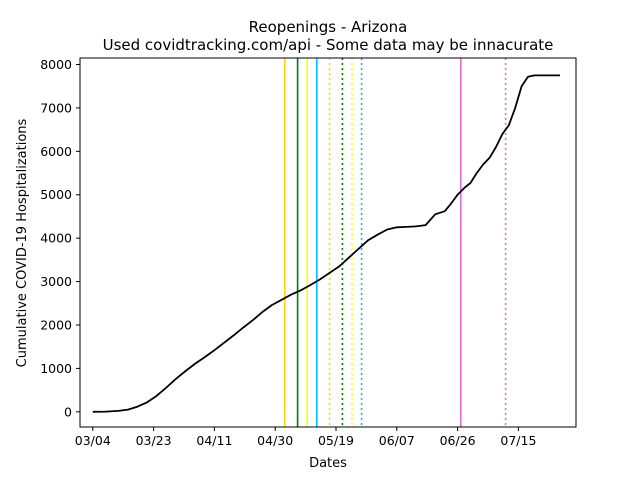 The image size is (640, 480). I want to click on y-tick-label-4: 3000, so click(56, 281).